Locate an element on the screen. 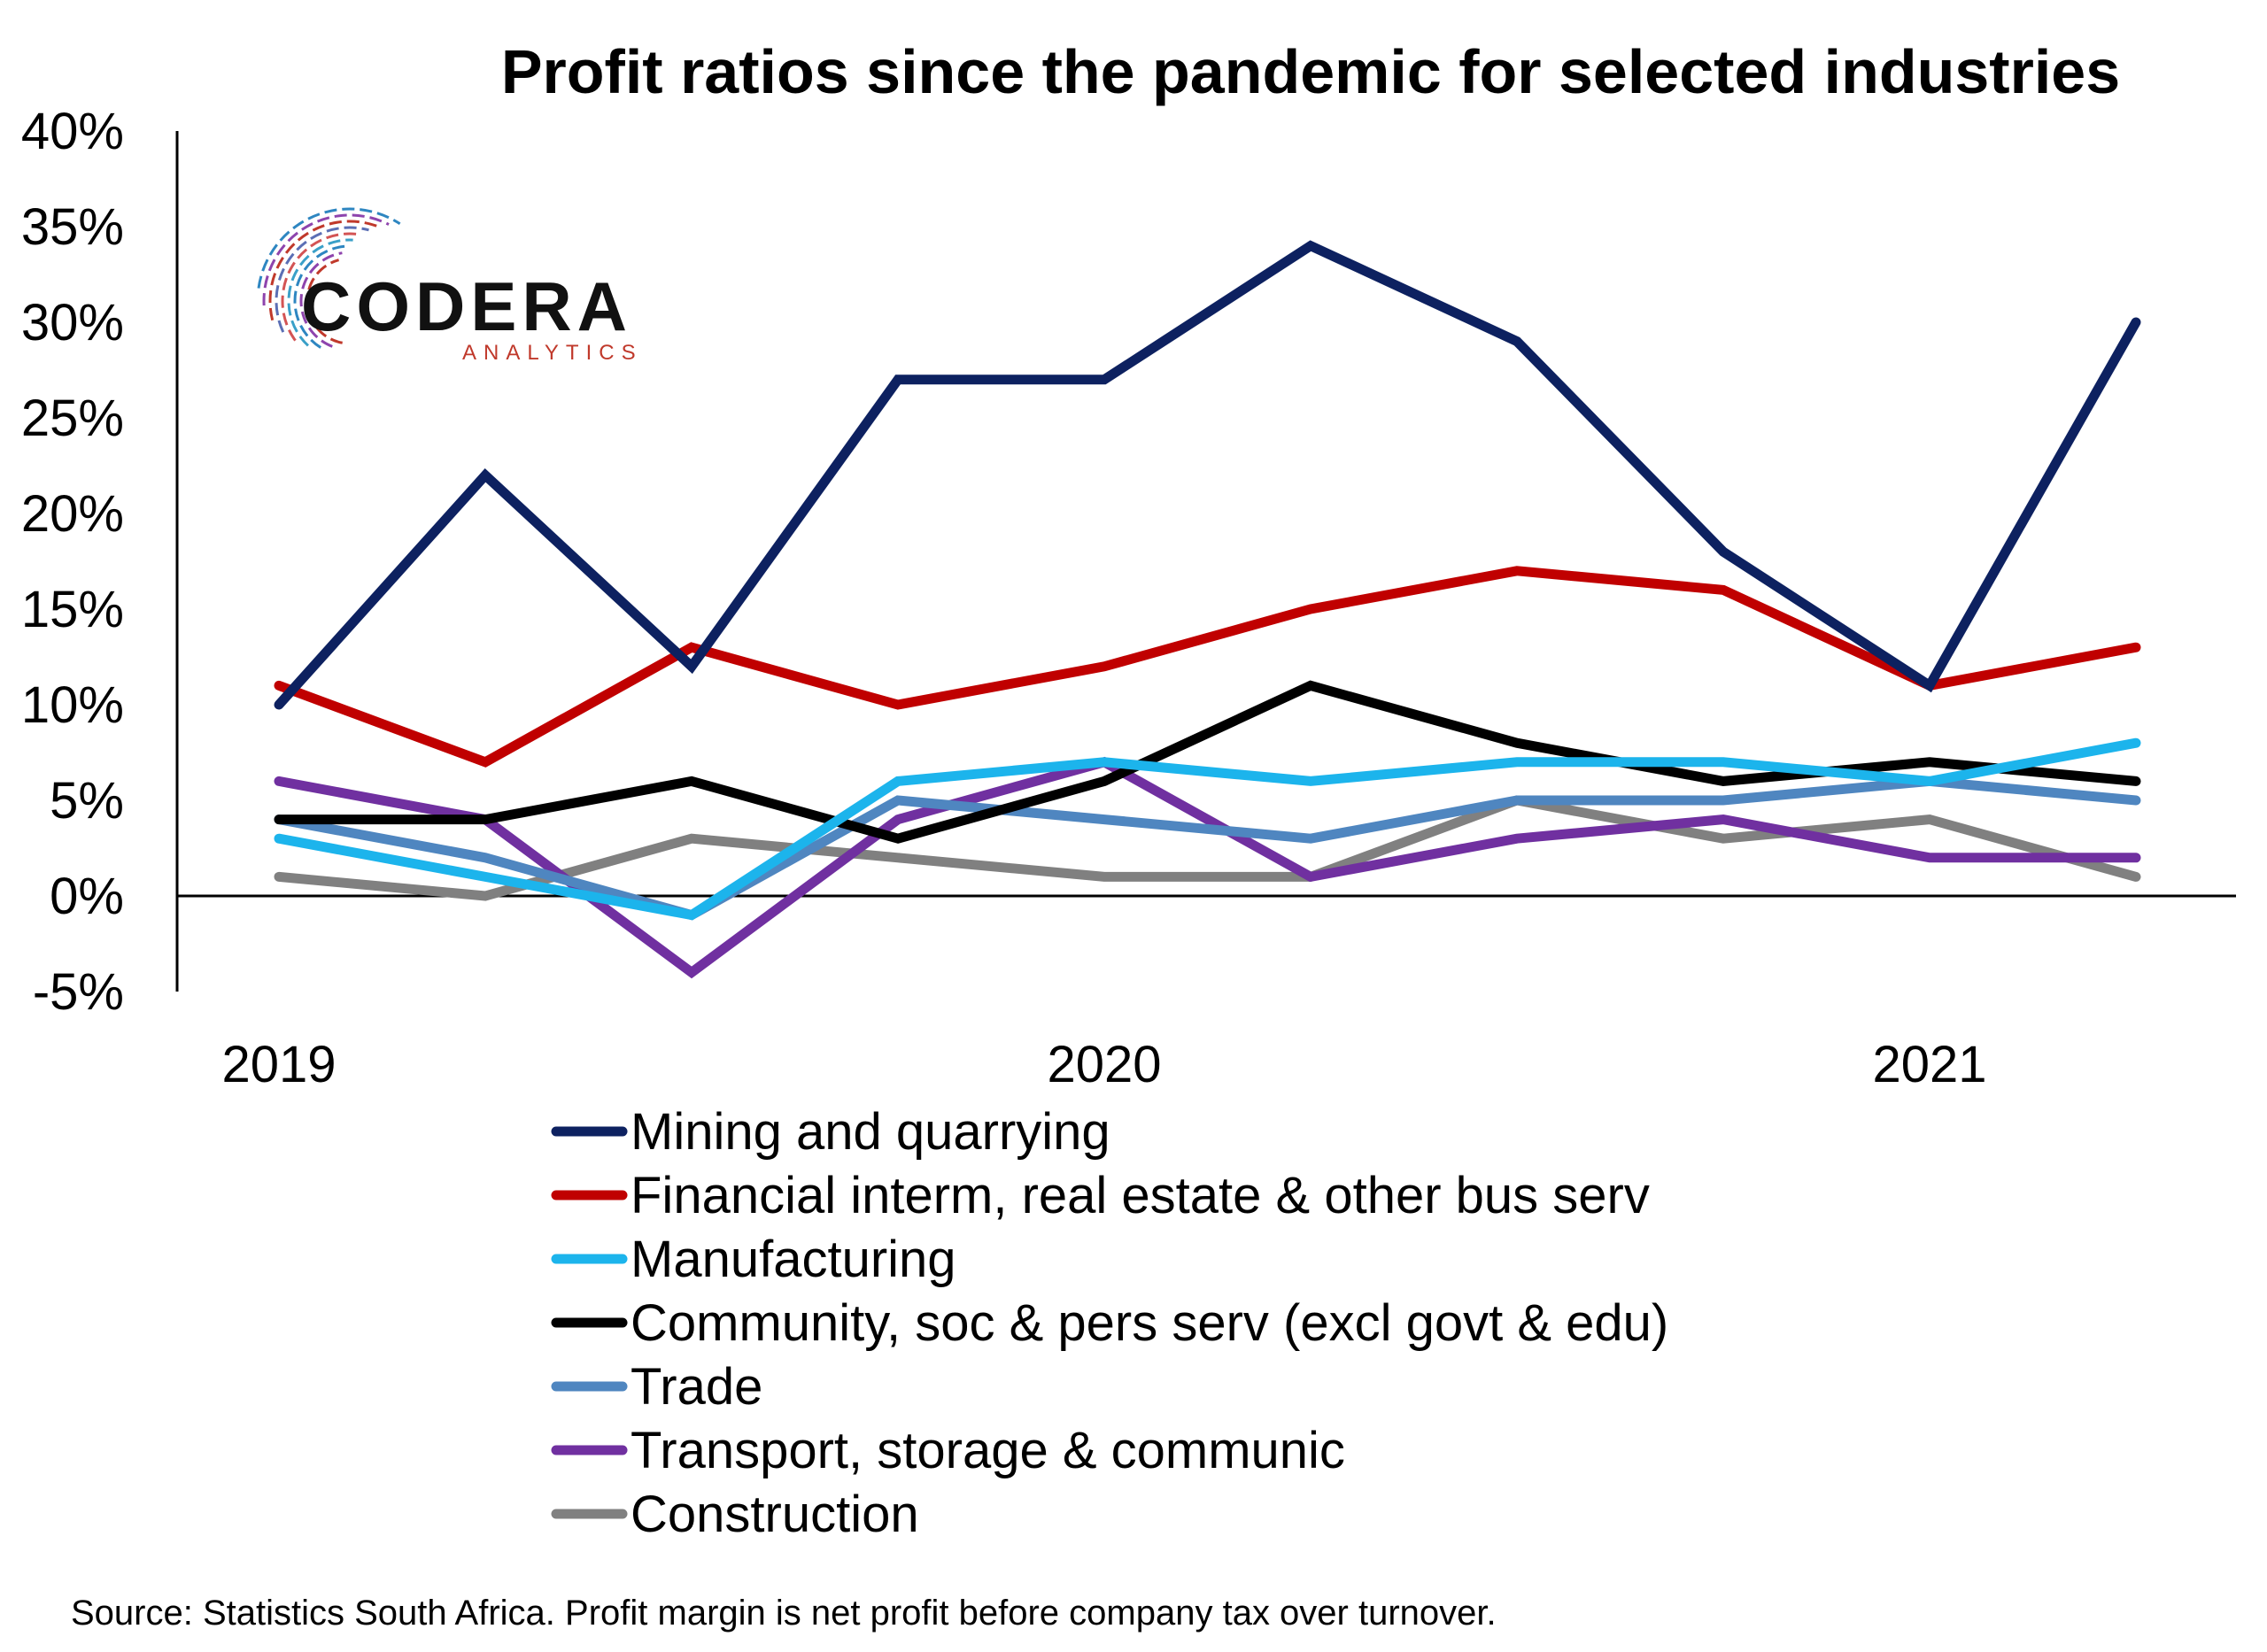  legend-label: Mining and quarrying is located at coordinates (870, 1132).